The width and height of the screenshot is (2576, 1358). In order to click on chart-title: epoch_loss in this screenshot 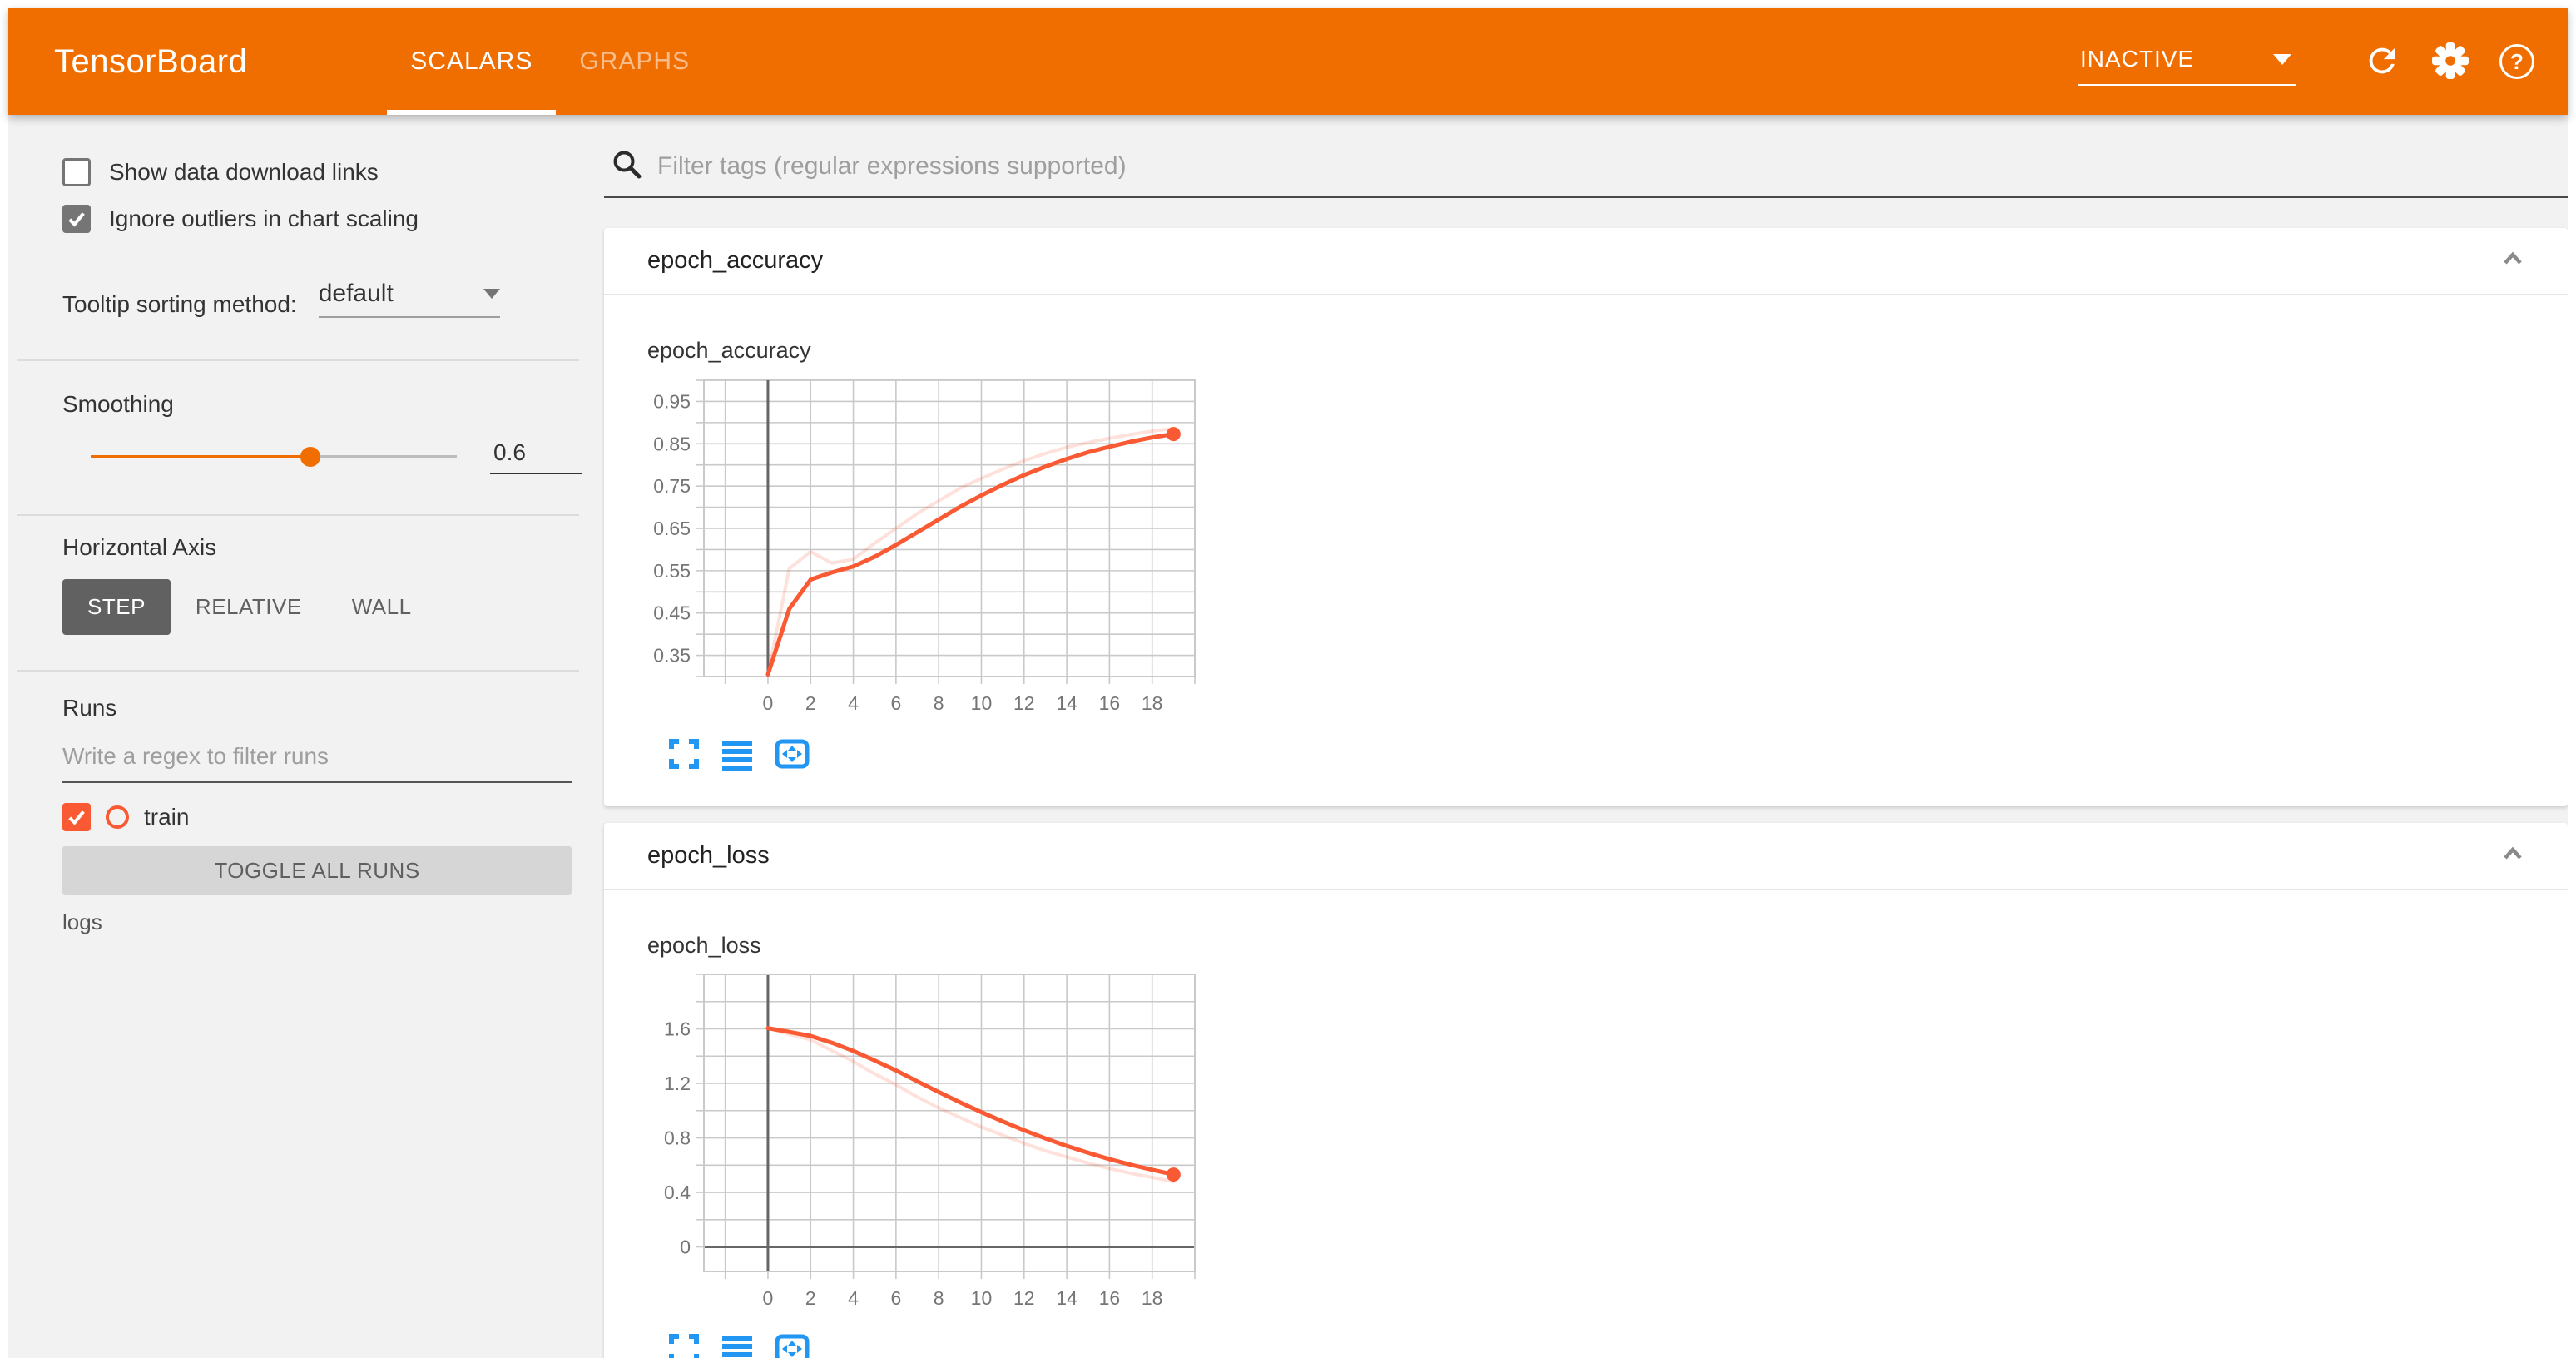, I will do `click(704, 946)`.